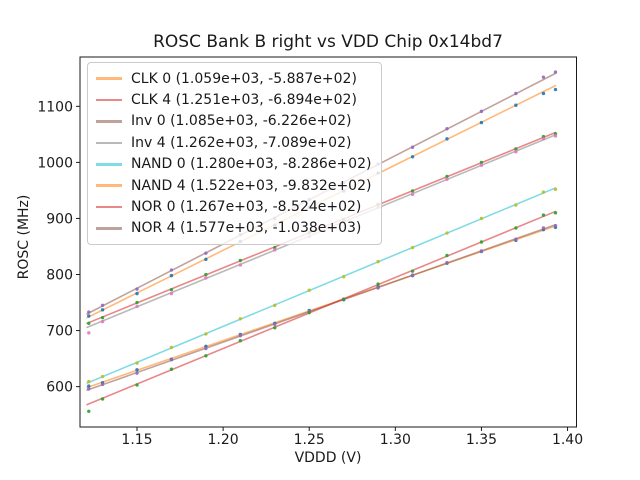 The height and width of the screenshot is (480, 640). I want to click on y-tick-label: 900, so click(59, 219).